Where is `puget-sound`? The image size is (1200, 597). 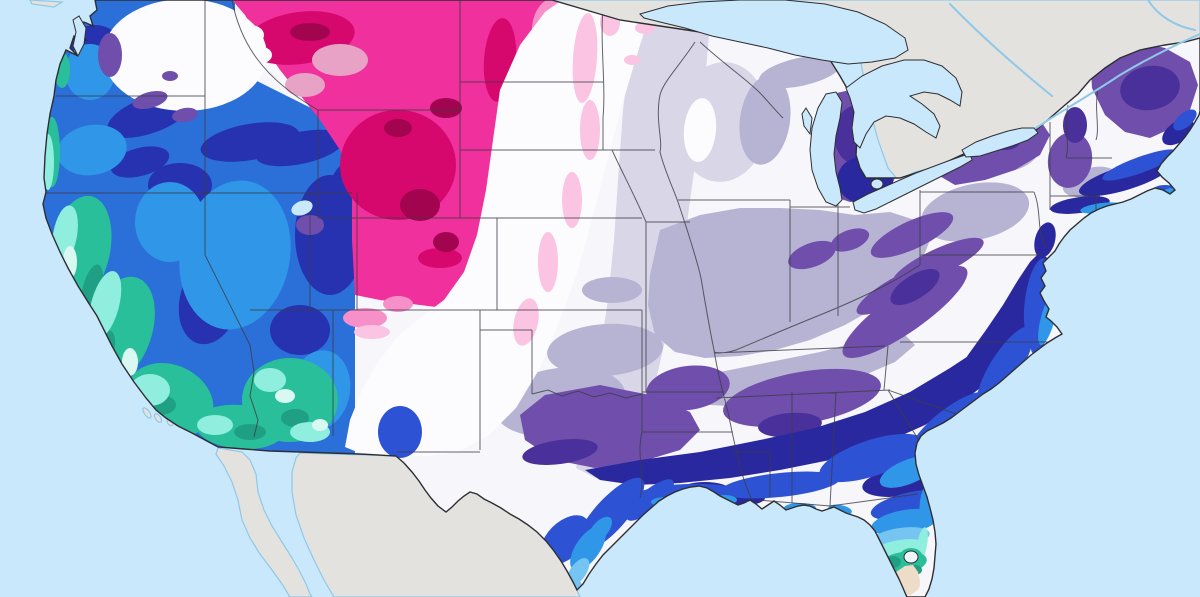 puget-sound is located at coordinates (79, 36).